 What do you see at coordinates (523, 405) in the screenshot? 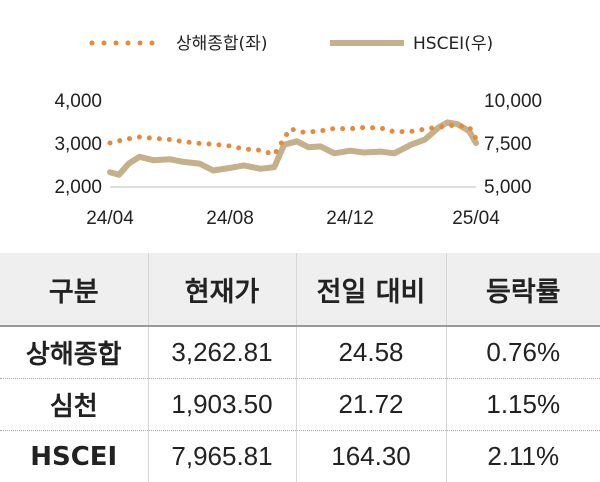
I see `change-rate-cell: 1.15%` at bounding box center [523, 405].